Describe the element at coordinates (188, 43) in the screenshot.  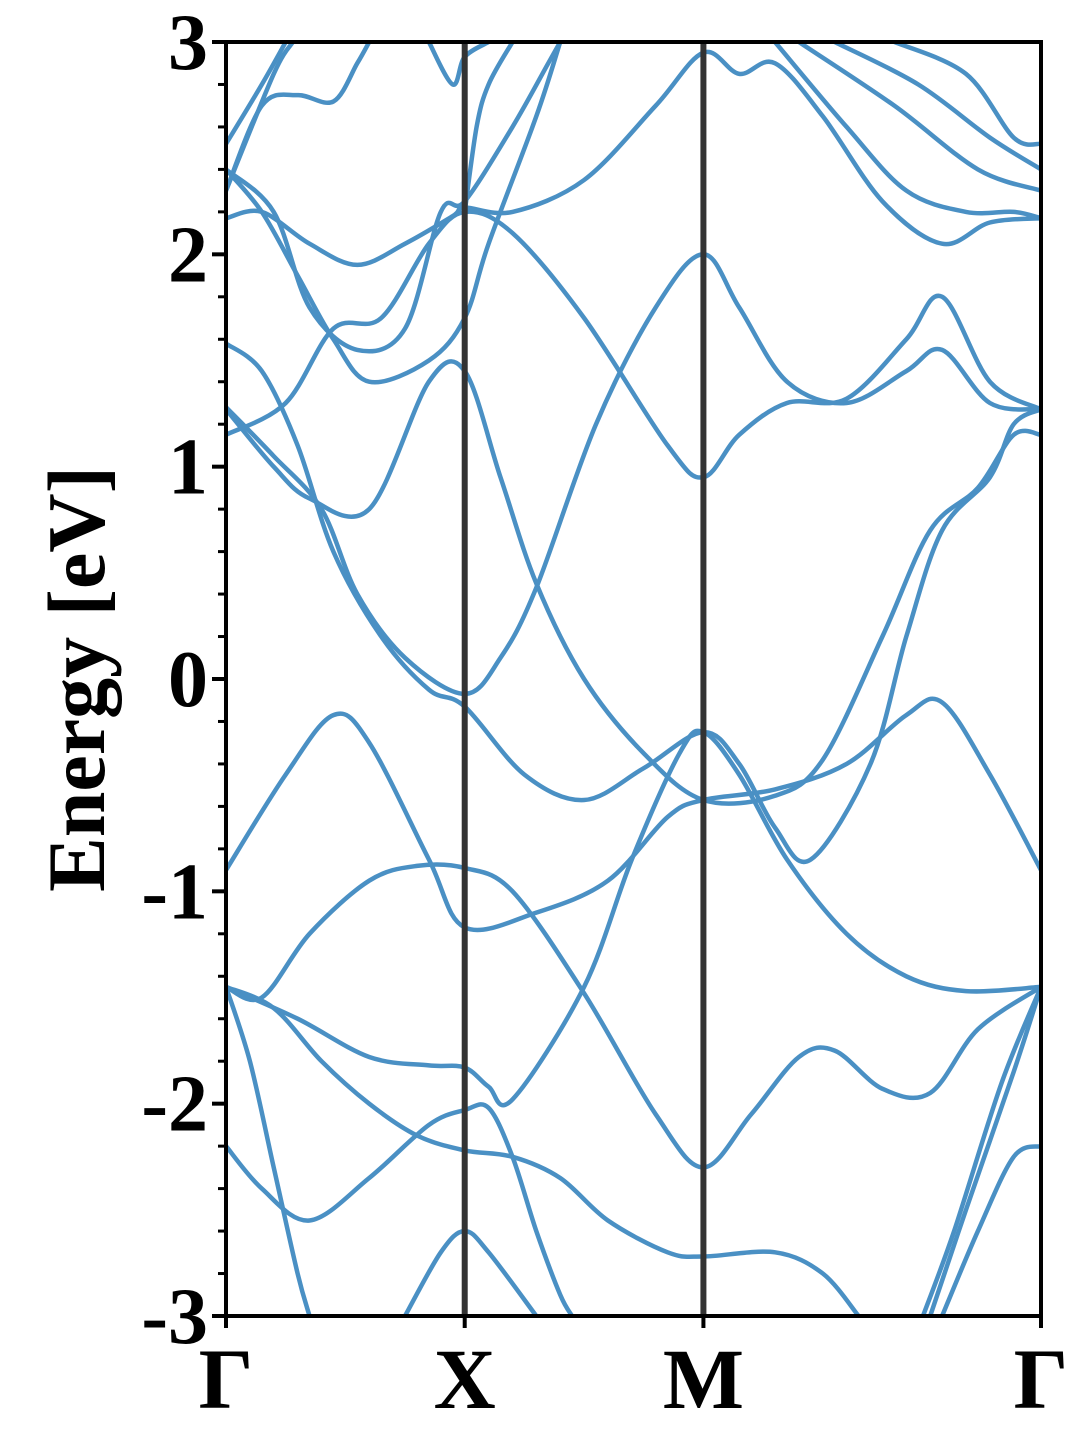
I see `y-tick-label: 3` at that location.